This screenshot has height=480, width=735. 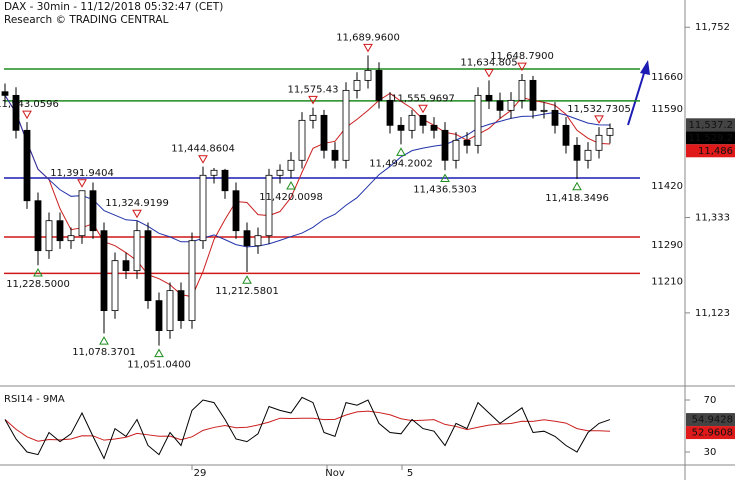 What do you see at coordinates (712, 218) in the screenshot?
I see `y-tick-label: 11,333` at bounding box center [712, 218].